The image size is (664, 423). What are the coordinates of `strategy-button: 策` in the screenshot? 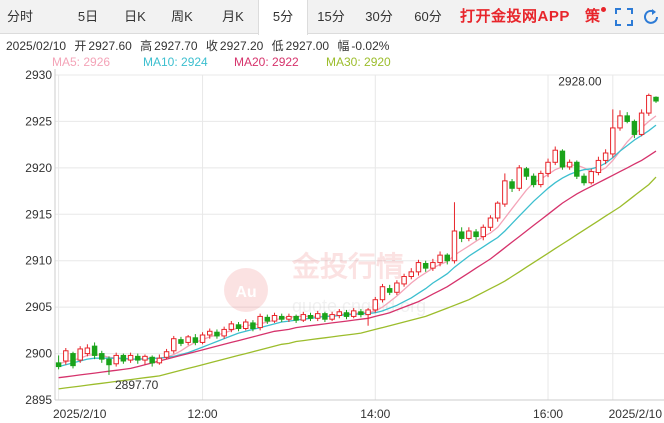 It's located at (593, 16).